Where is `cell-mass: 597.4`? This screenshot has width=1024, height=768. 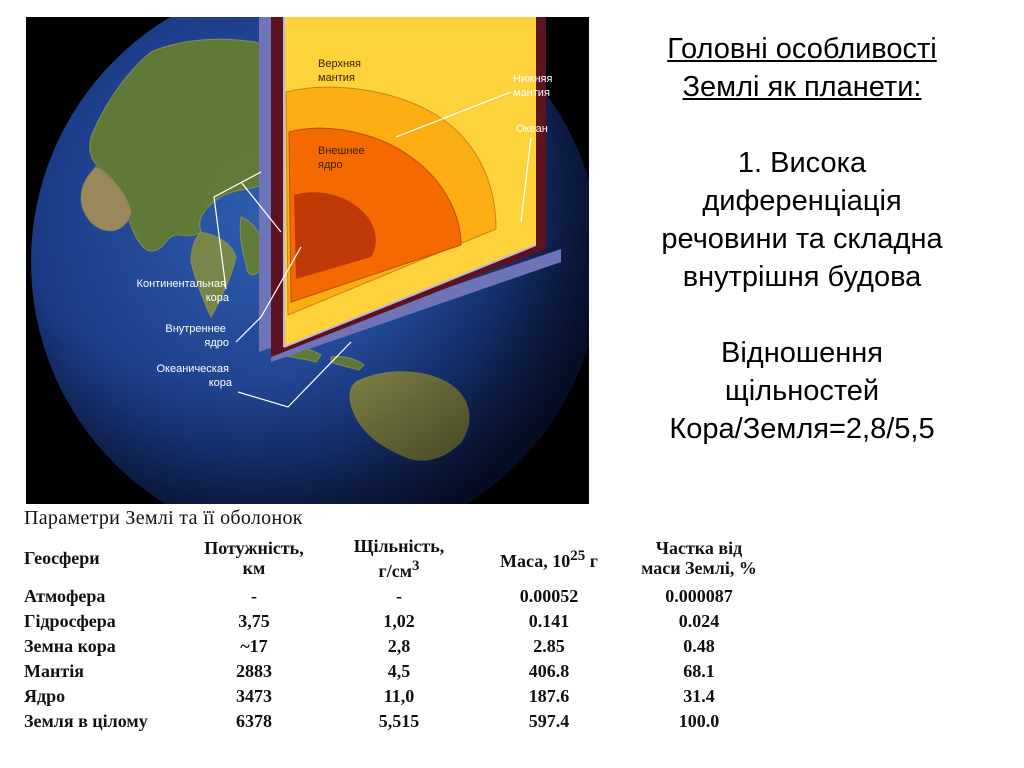
cell-mass: 597.4 is located at coordinates (549, 721).